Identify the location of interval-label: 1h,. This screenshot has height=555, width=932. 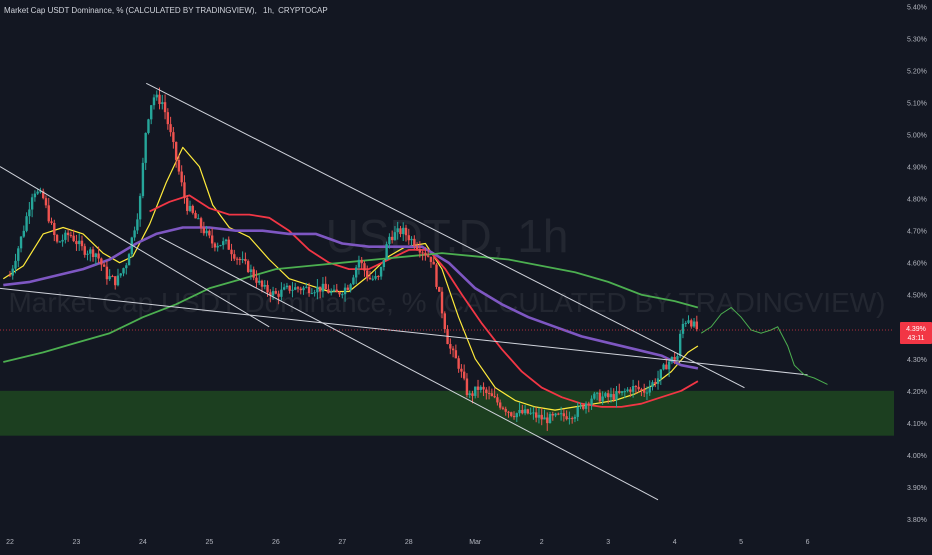
(267, 10).